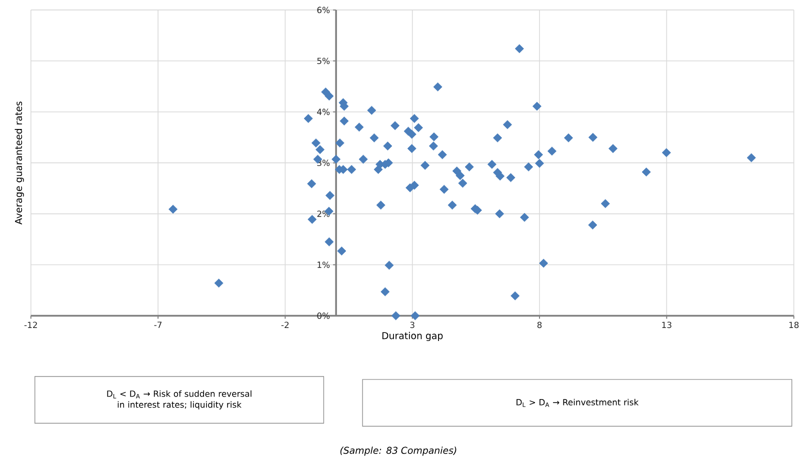  Describe the element at coordinates (323, 61) in the screenshot. I see `y-tick-label: 5%` at that location.